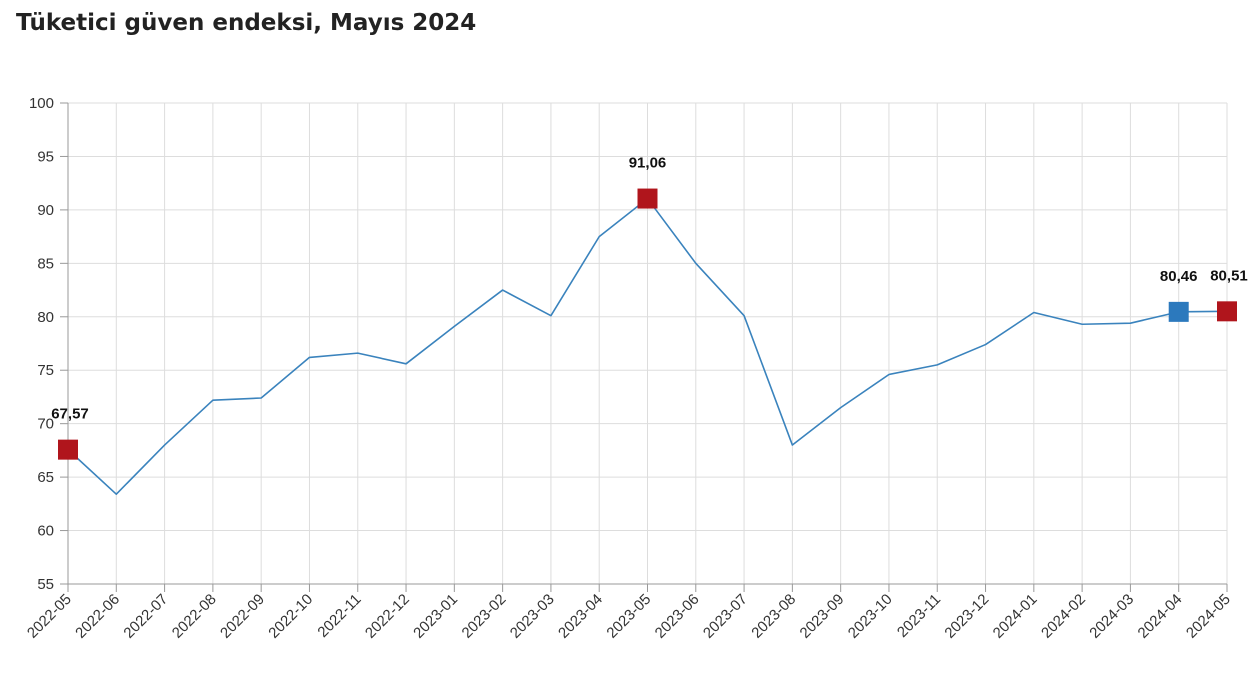  What do you see at coordinates (290, 616) in the screenshot?
I see `x-tick-label: 2022-10` at bounding box center [290, 616].